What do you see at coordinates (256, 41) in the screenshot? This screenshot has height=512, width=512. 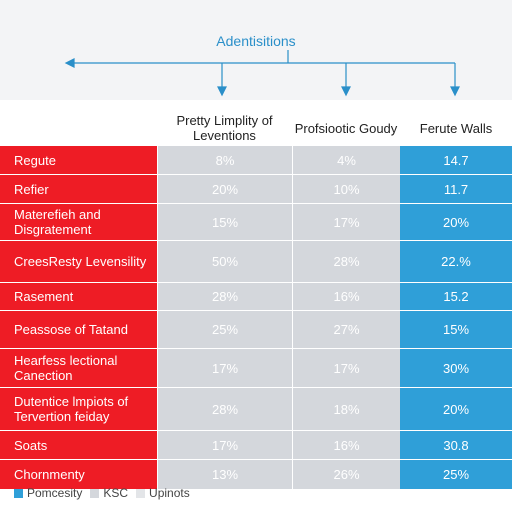 I see `chart-title: Adentisitions` at bounding box center [256, 41].